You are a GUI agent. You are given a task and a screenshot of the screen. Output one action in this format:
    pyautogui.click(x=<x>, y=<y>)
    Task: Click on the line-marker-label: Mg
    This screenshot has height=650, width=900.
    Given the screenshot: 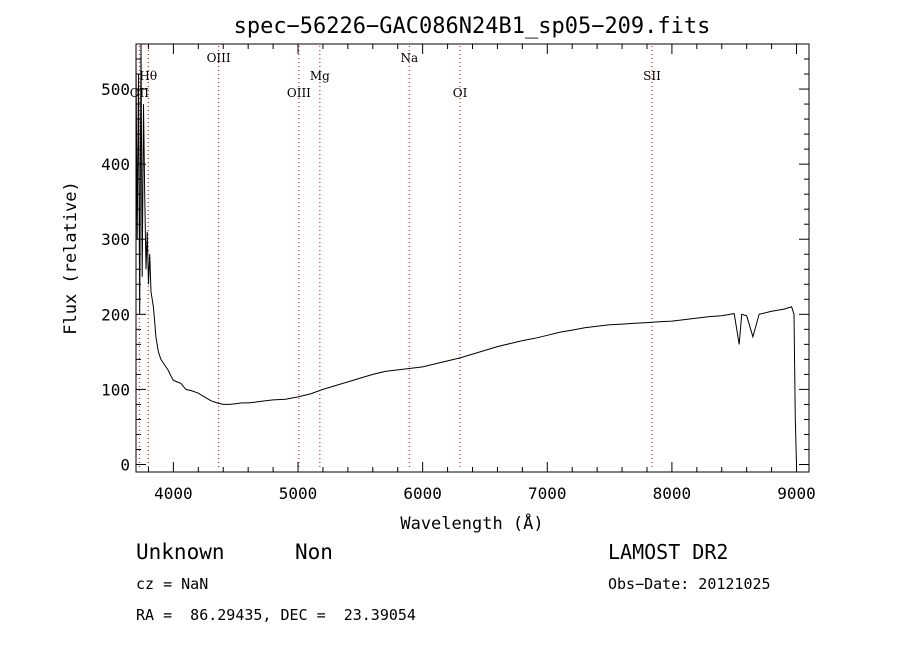 What is the action you would take?
    pyautogui.click(x=320, y=76)
    